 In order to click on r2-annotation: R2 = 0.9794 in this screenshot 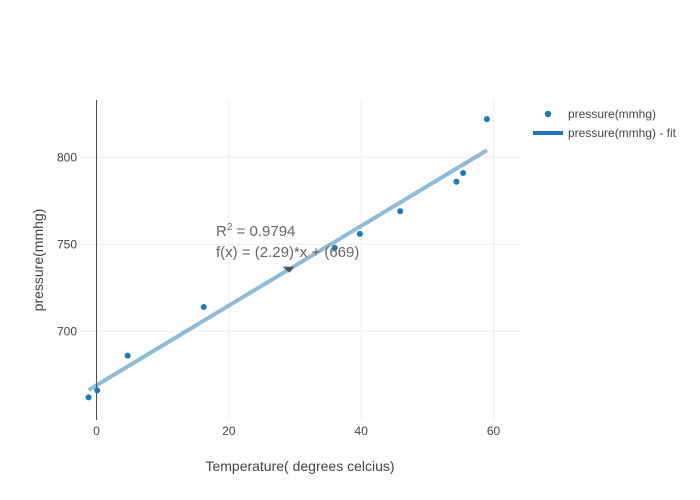, I will do `click(255, 231)`.